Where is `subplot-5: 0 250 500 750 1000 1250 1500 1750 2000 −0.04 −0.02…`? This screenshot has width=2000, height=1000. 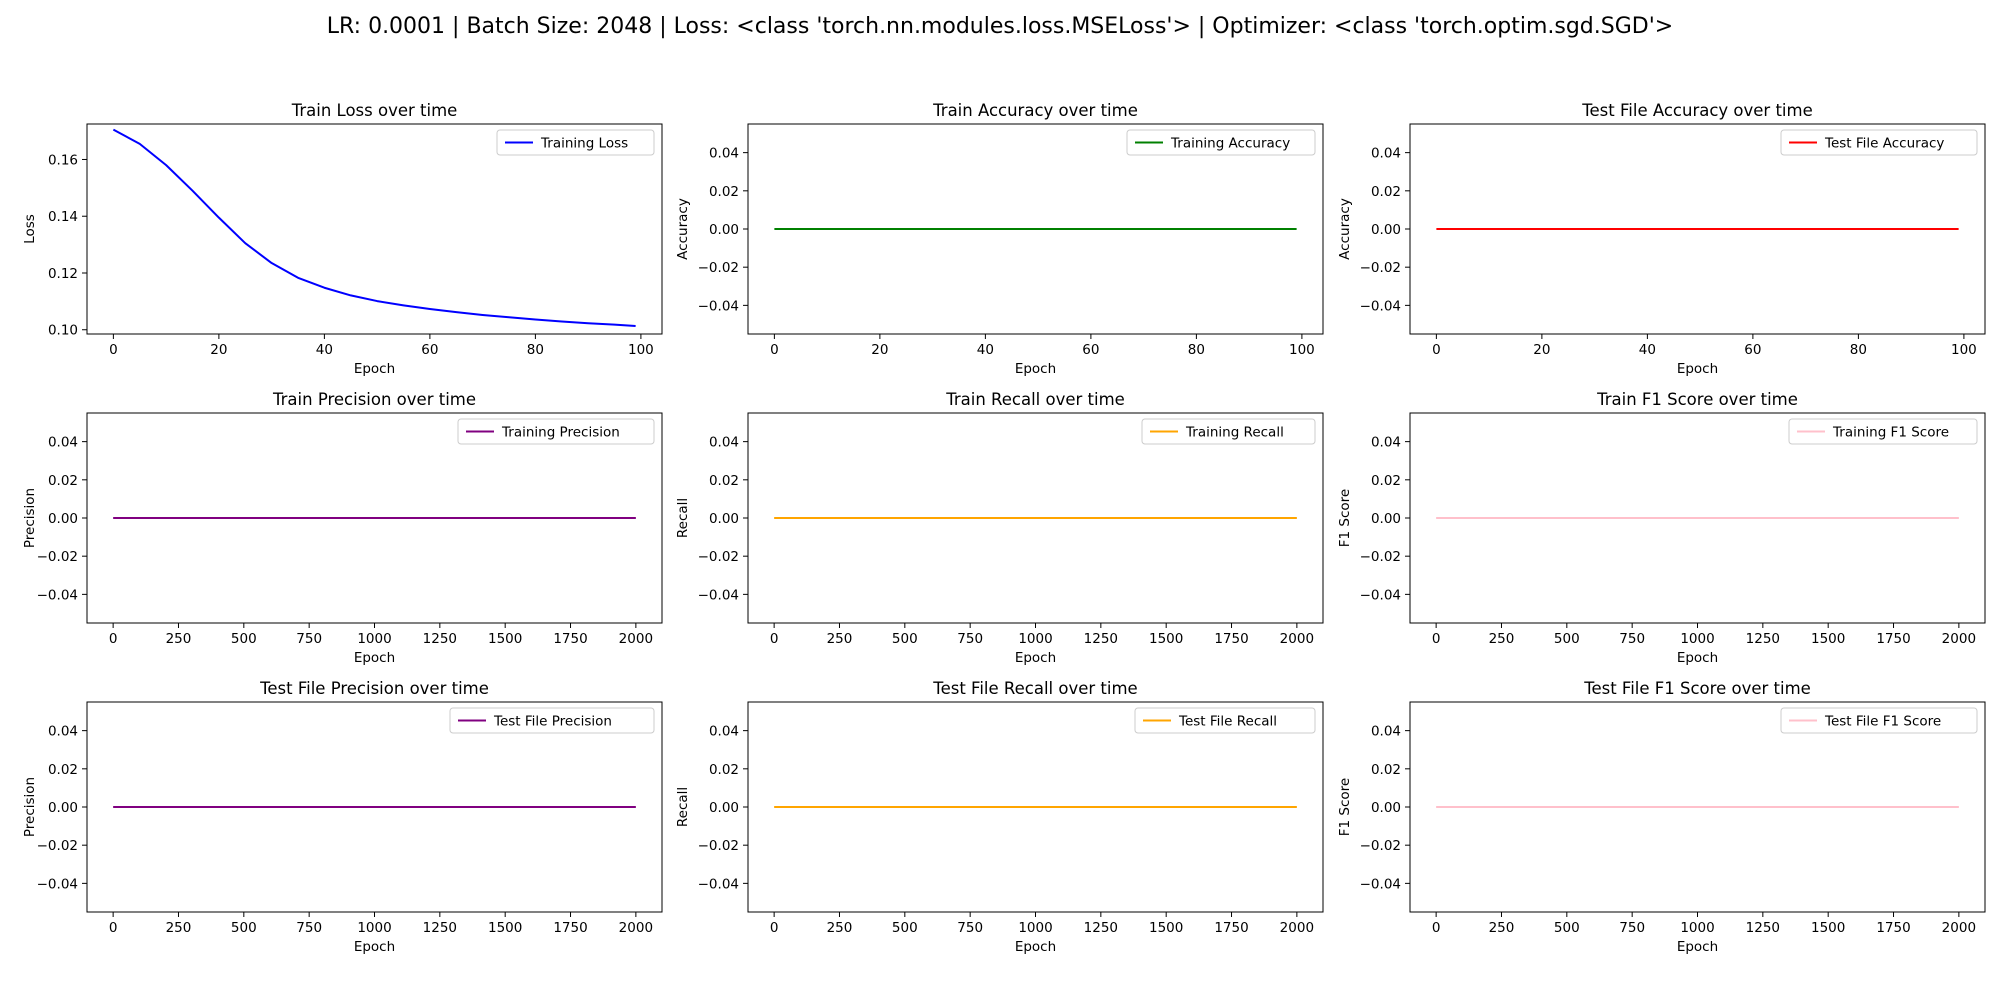 subplot-5: 0 250 500 750 1000 1250 1500 1750 2000 −0.04 −0.02… is located at coordinates (999, 528).